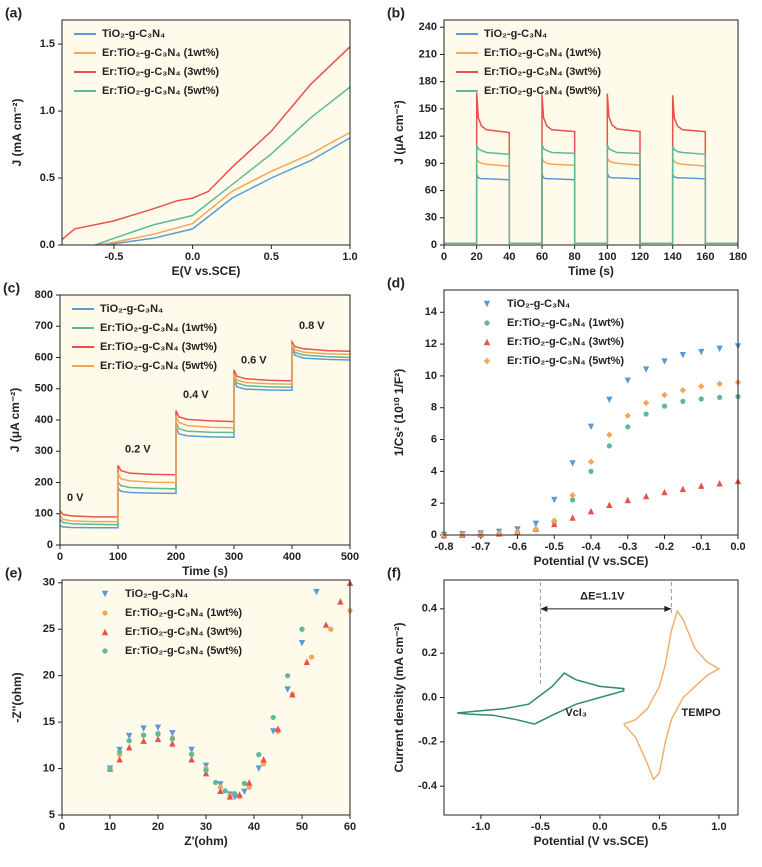  Describe the element at coordinates (591, 271) in the screenshot. I see `x-axis-label: Time (s)` at that location.